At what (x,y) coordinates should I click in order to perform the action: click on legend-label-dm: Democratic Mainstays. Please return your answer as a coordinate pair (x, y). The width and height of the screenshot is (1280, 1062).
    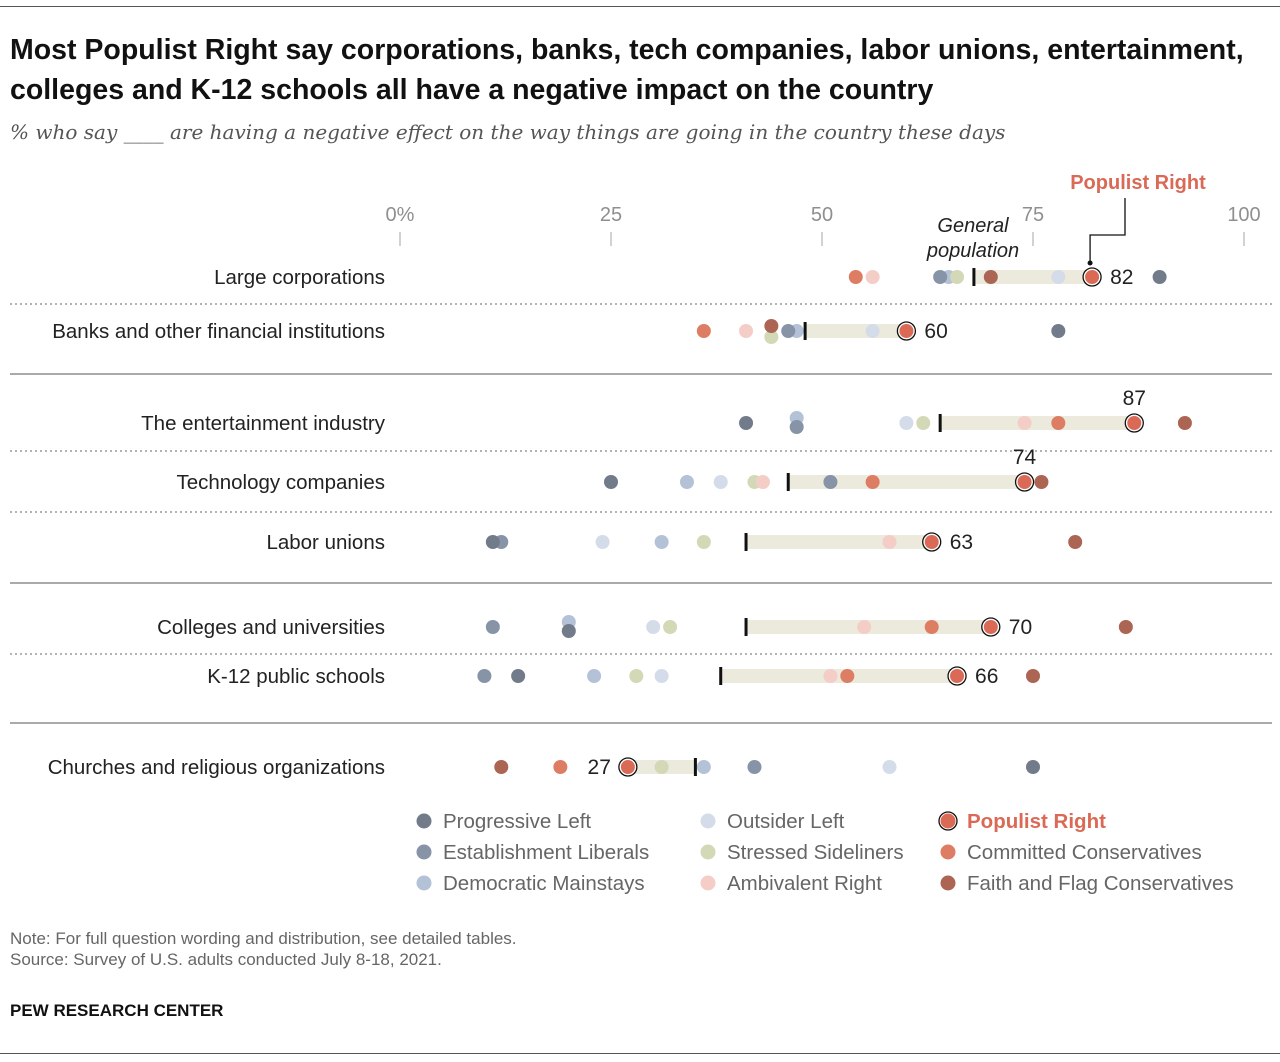
    Looking at the image, I should click on (544, 883).